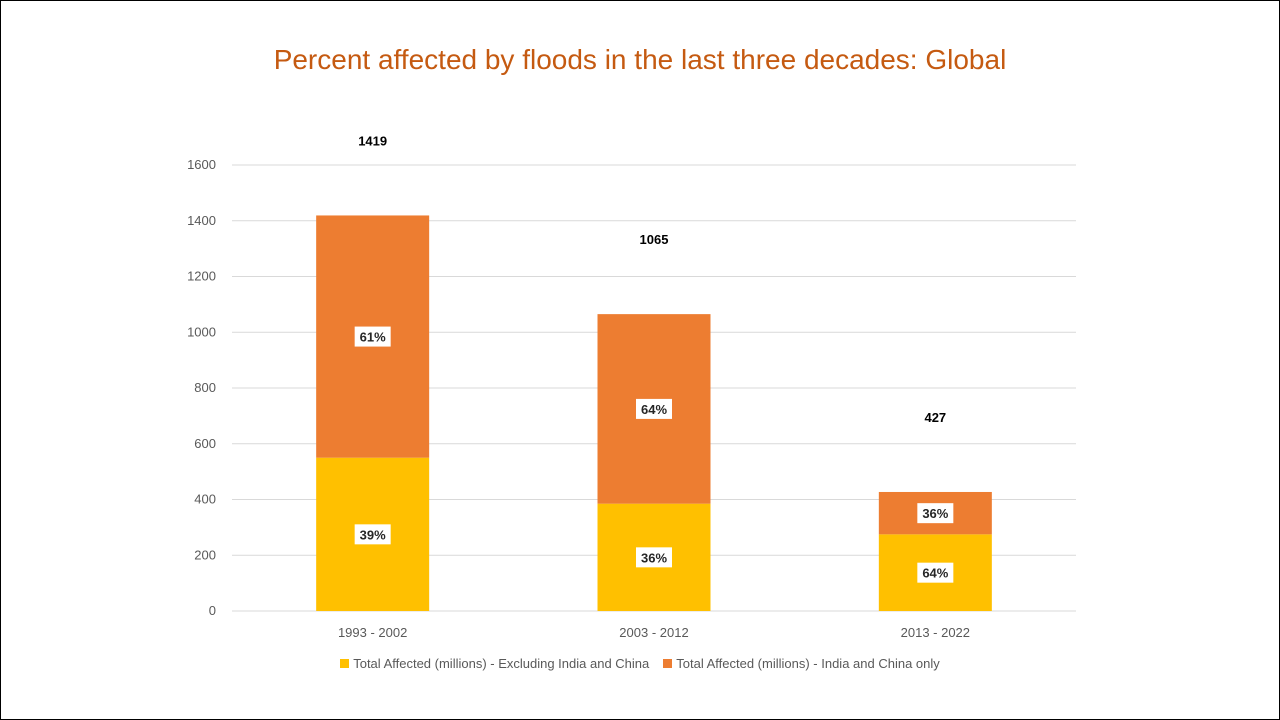 The height and width of the screenshot is (720, 1280). Describe the element at coordinates (372, 140) in the screenshot. I see `total-label: 1419` at that location.